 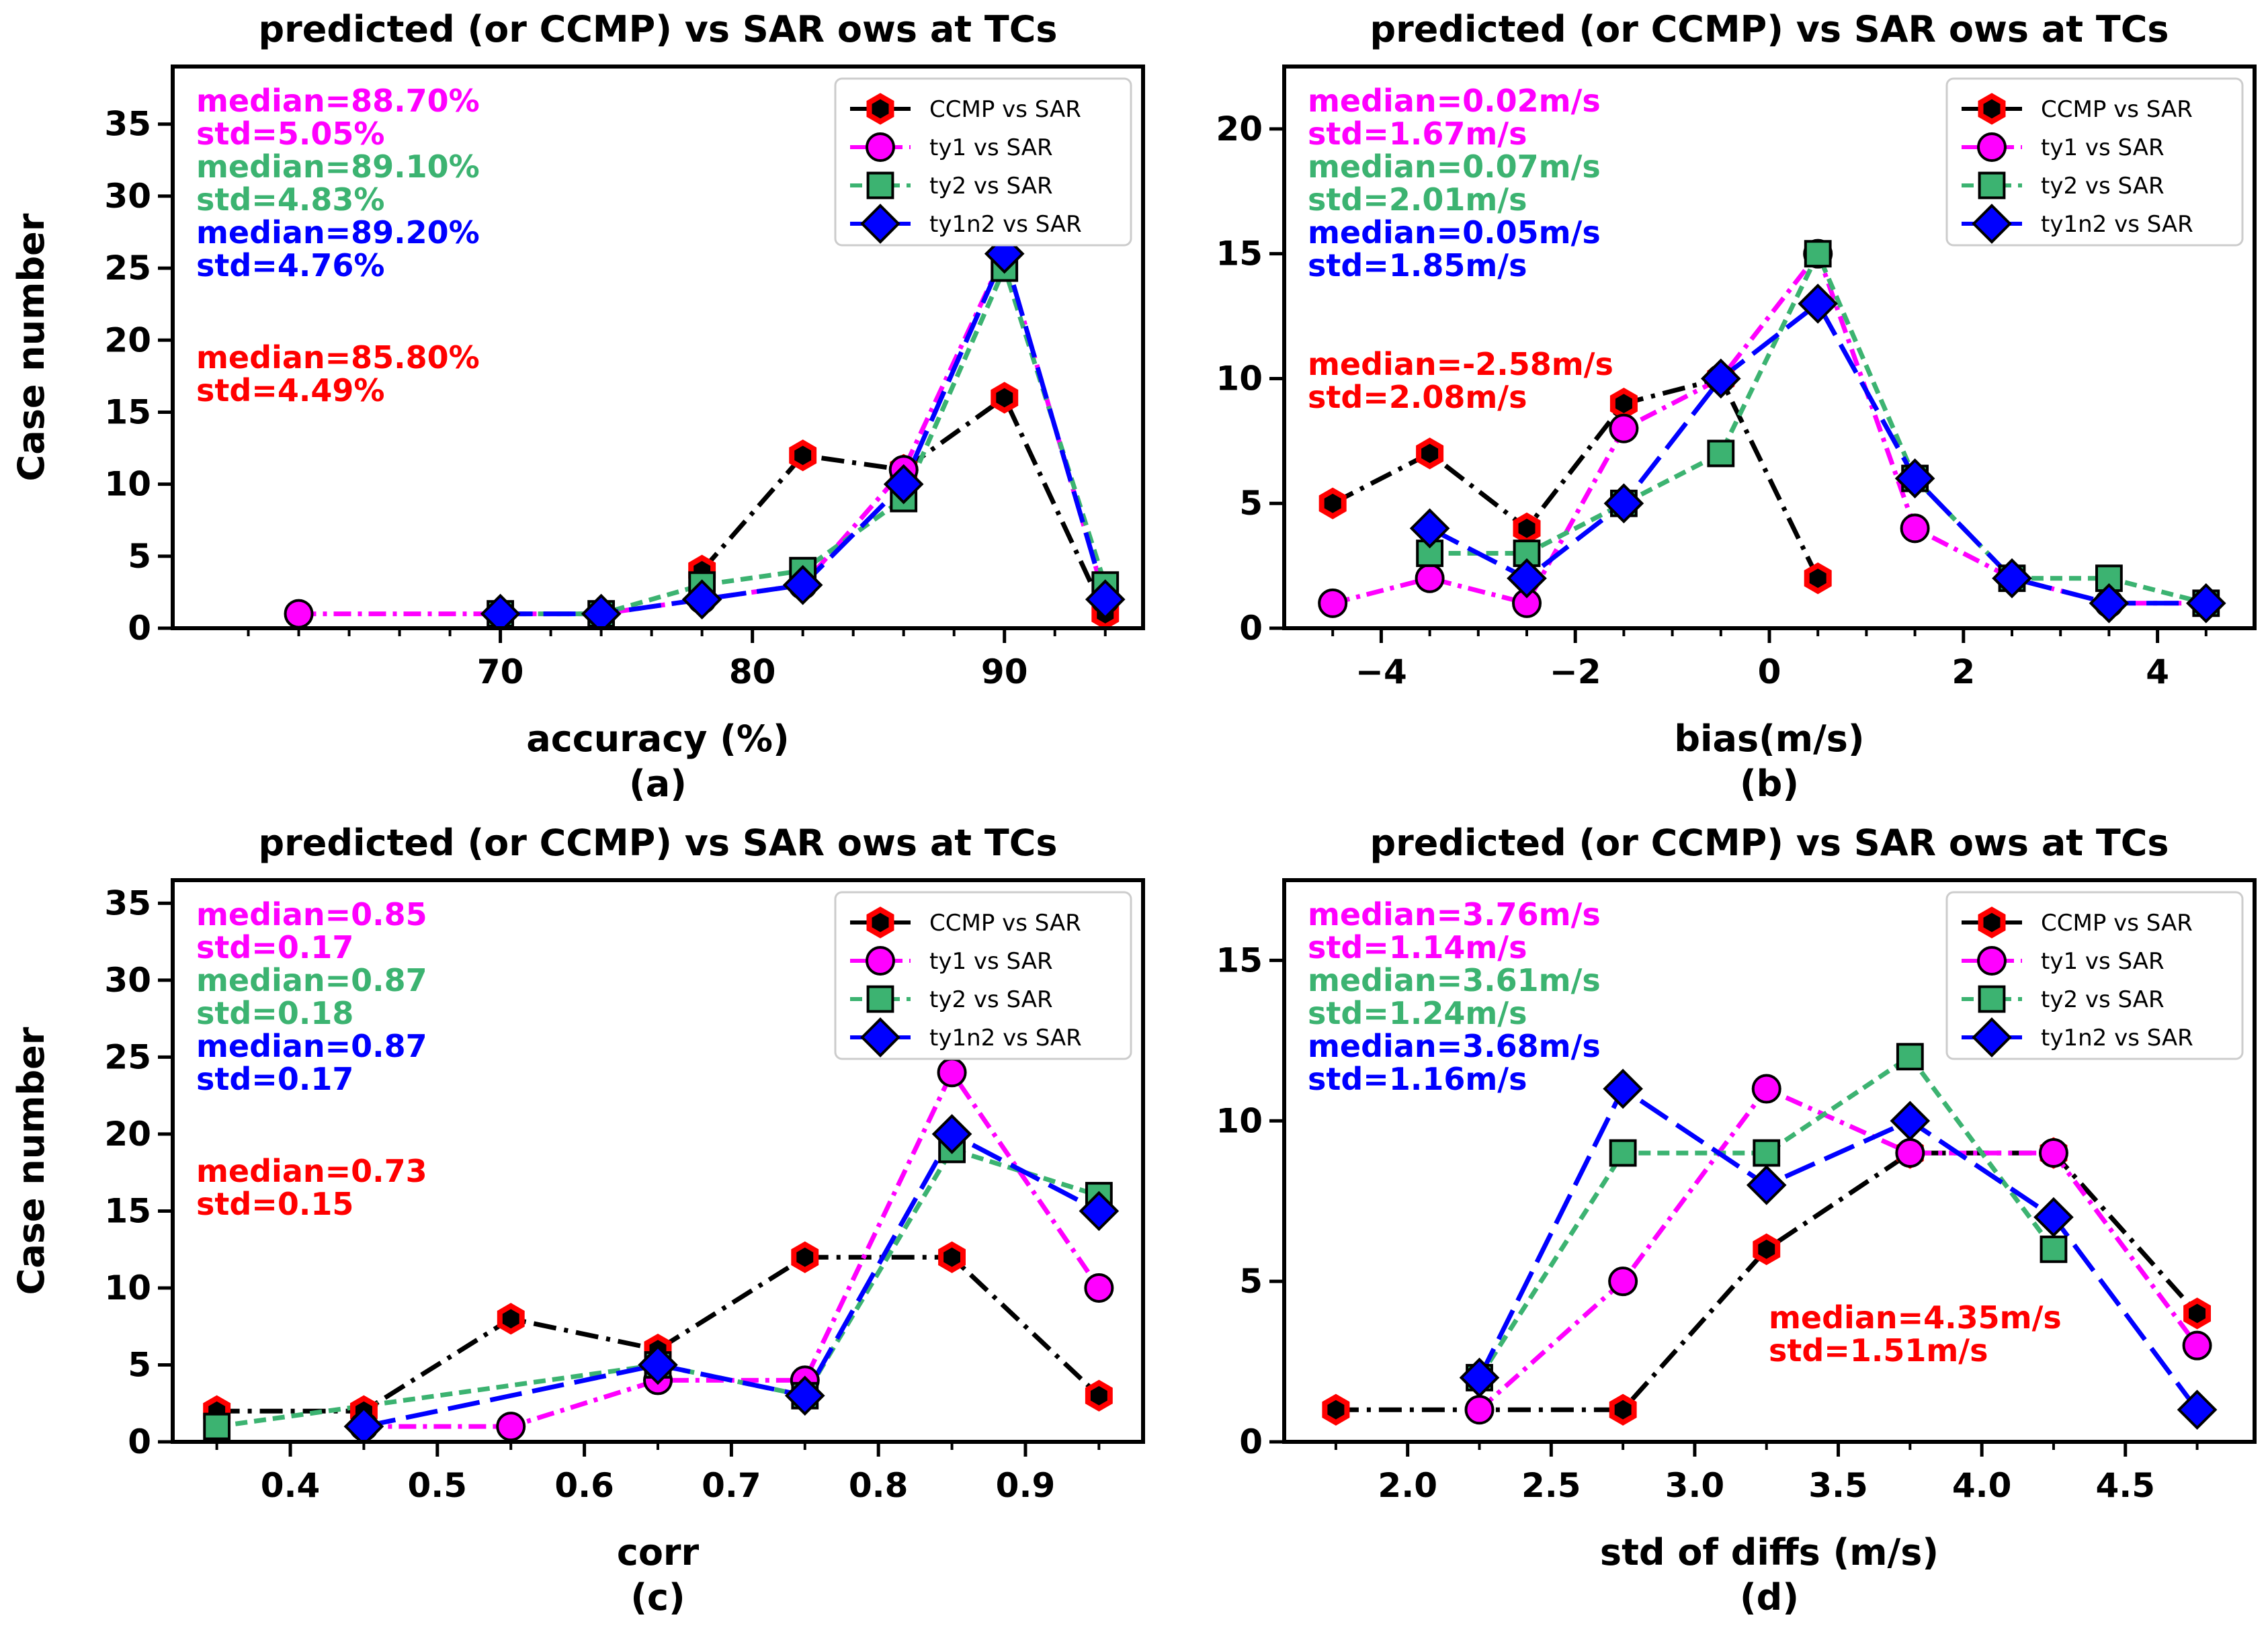 I want to click on plot-frame, so click(x=658, y=1161).